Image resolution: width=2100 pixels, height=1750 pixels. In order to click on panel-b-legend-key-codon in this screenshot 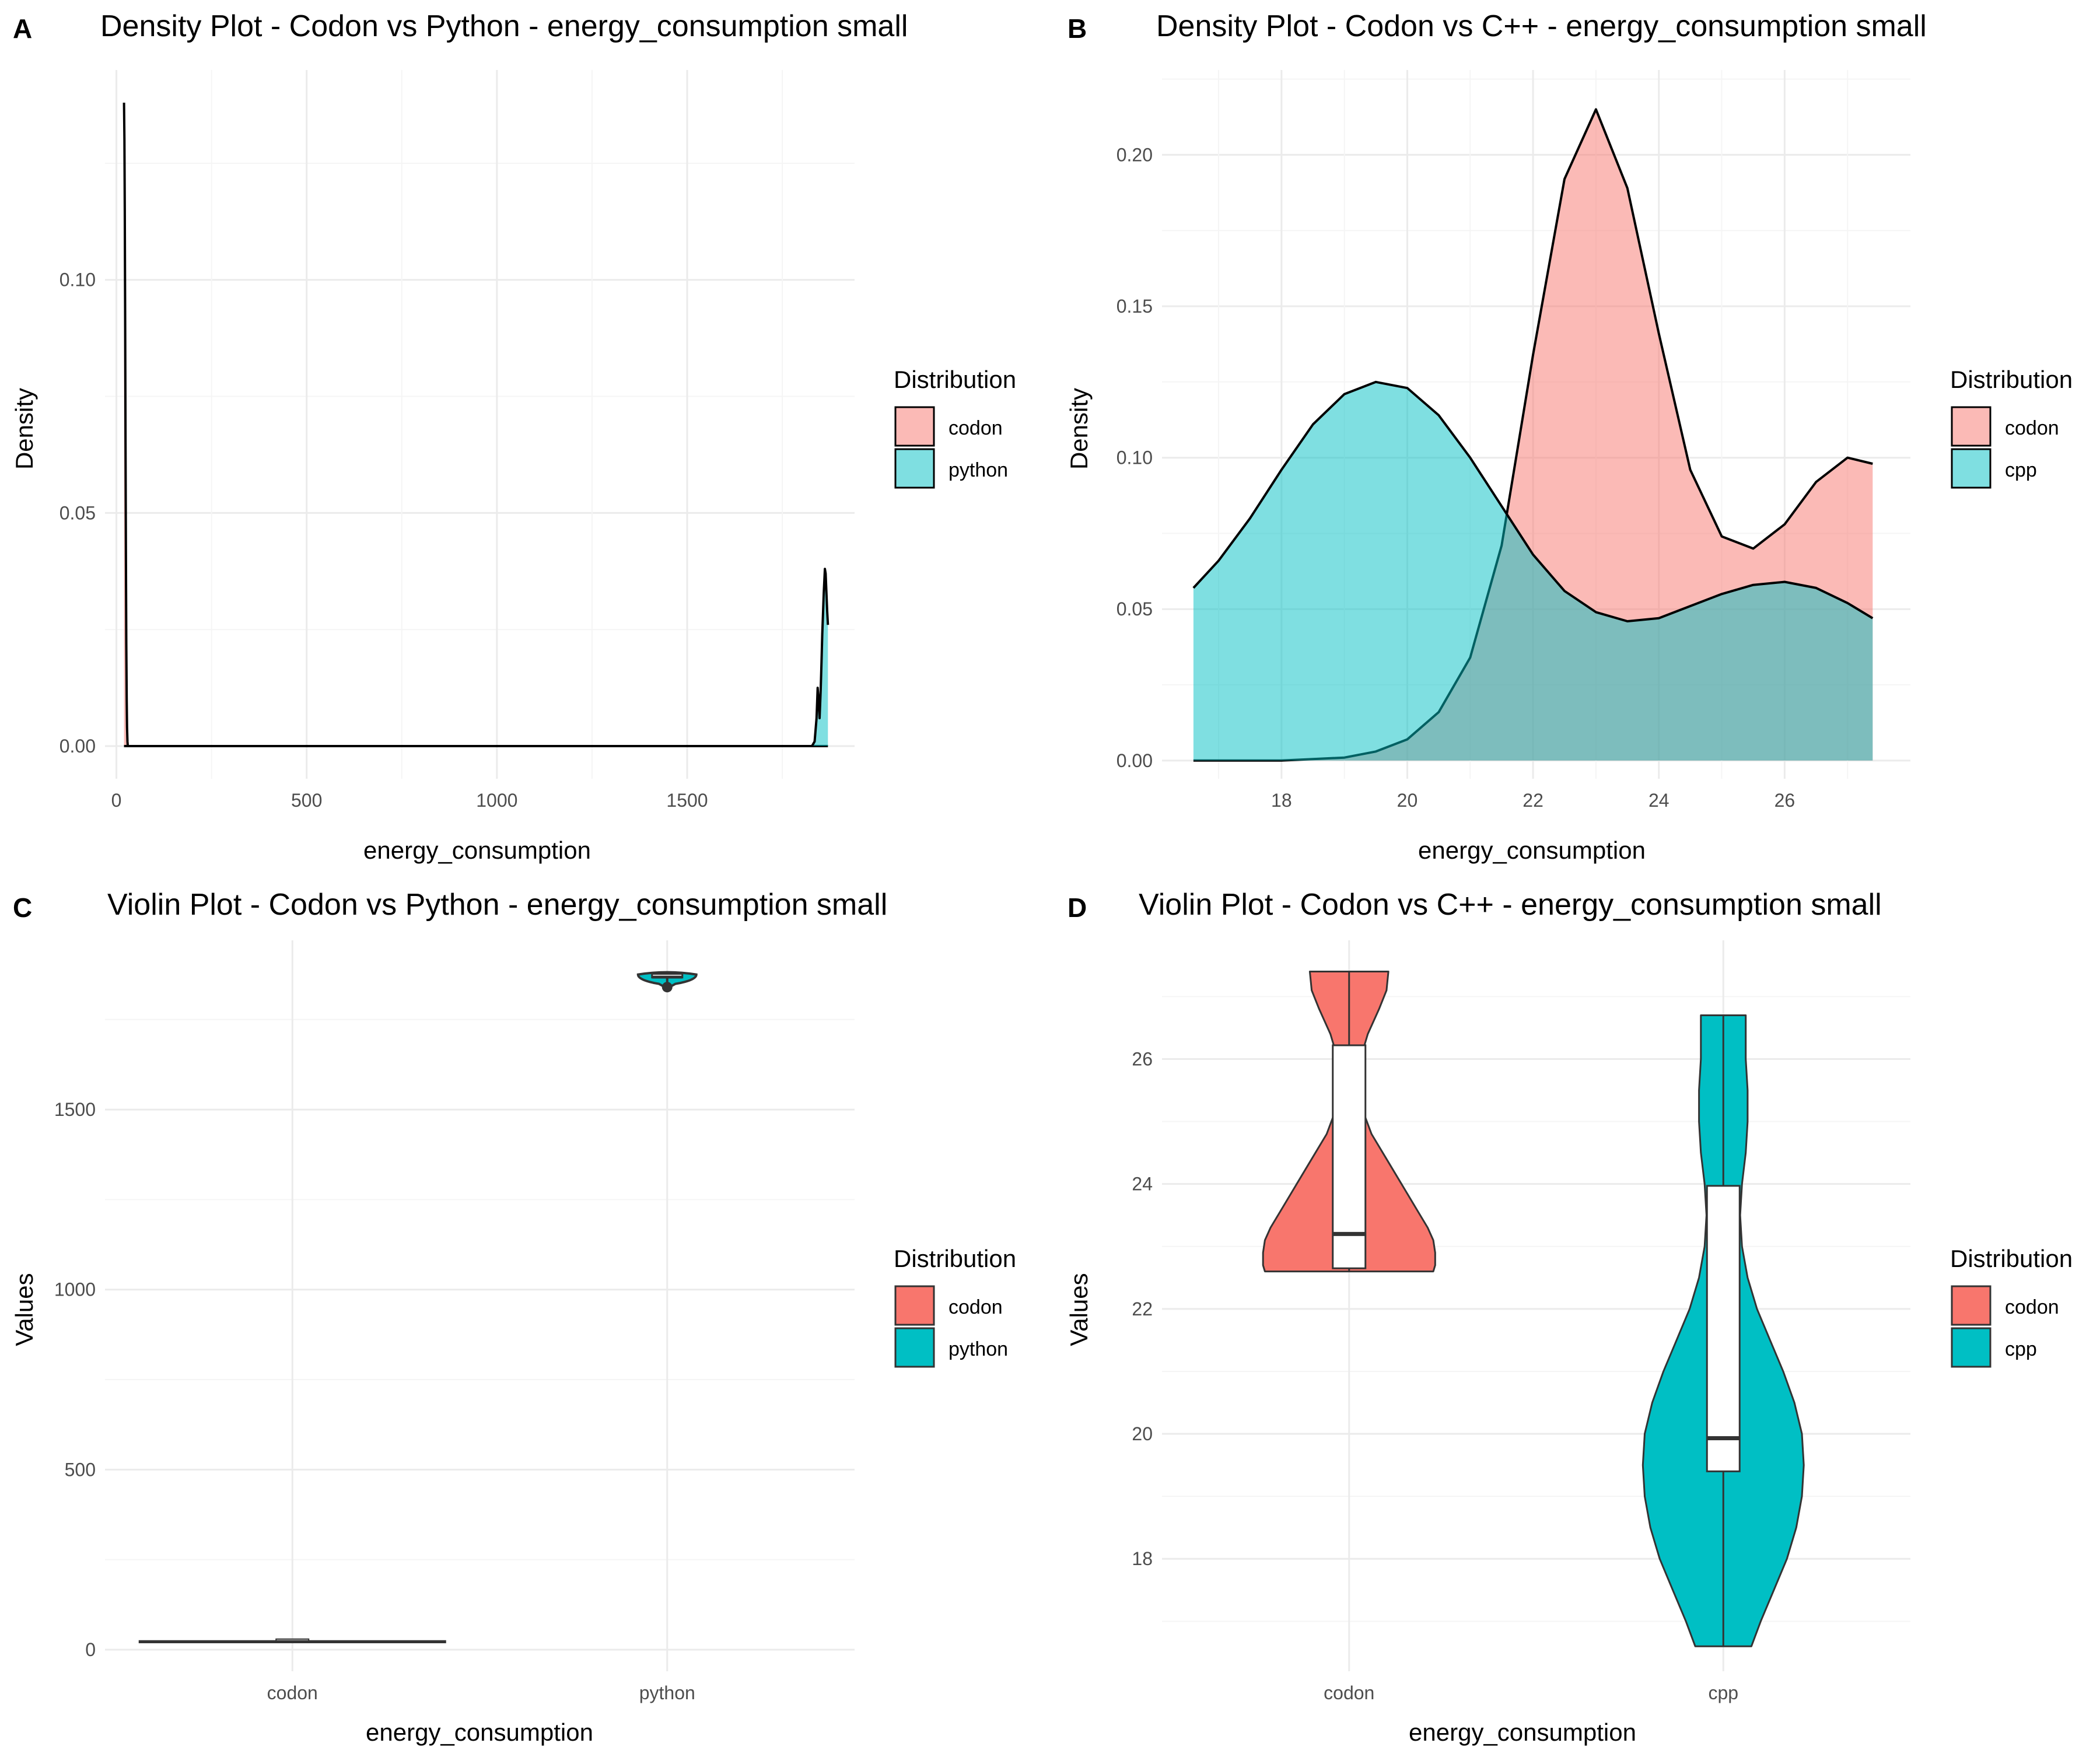, I will do `click(1971, 426)`.